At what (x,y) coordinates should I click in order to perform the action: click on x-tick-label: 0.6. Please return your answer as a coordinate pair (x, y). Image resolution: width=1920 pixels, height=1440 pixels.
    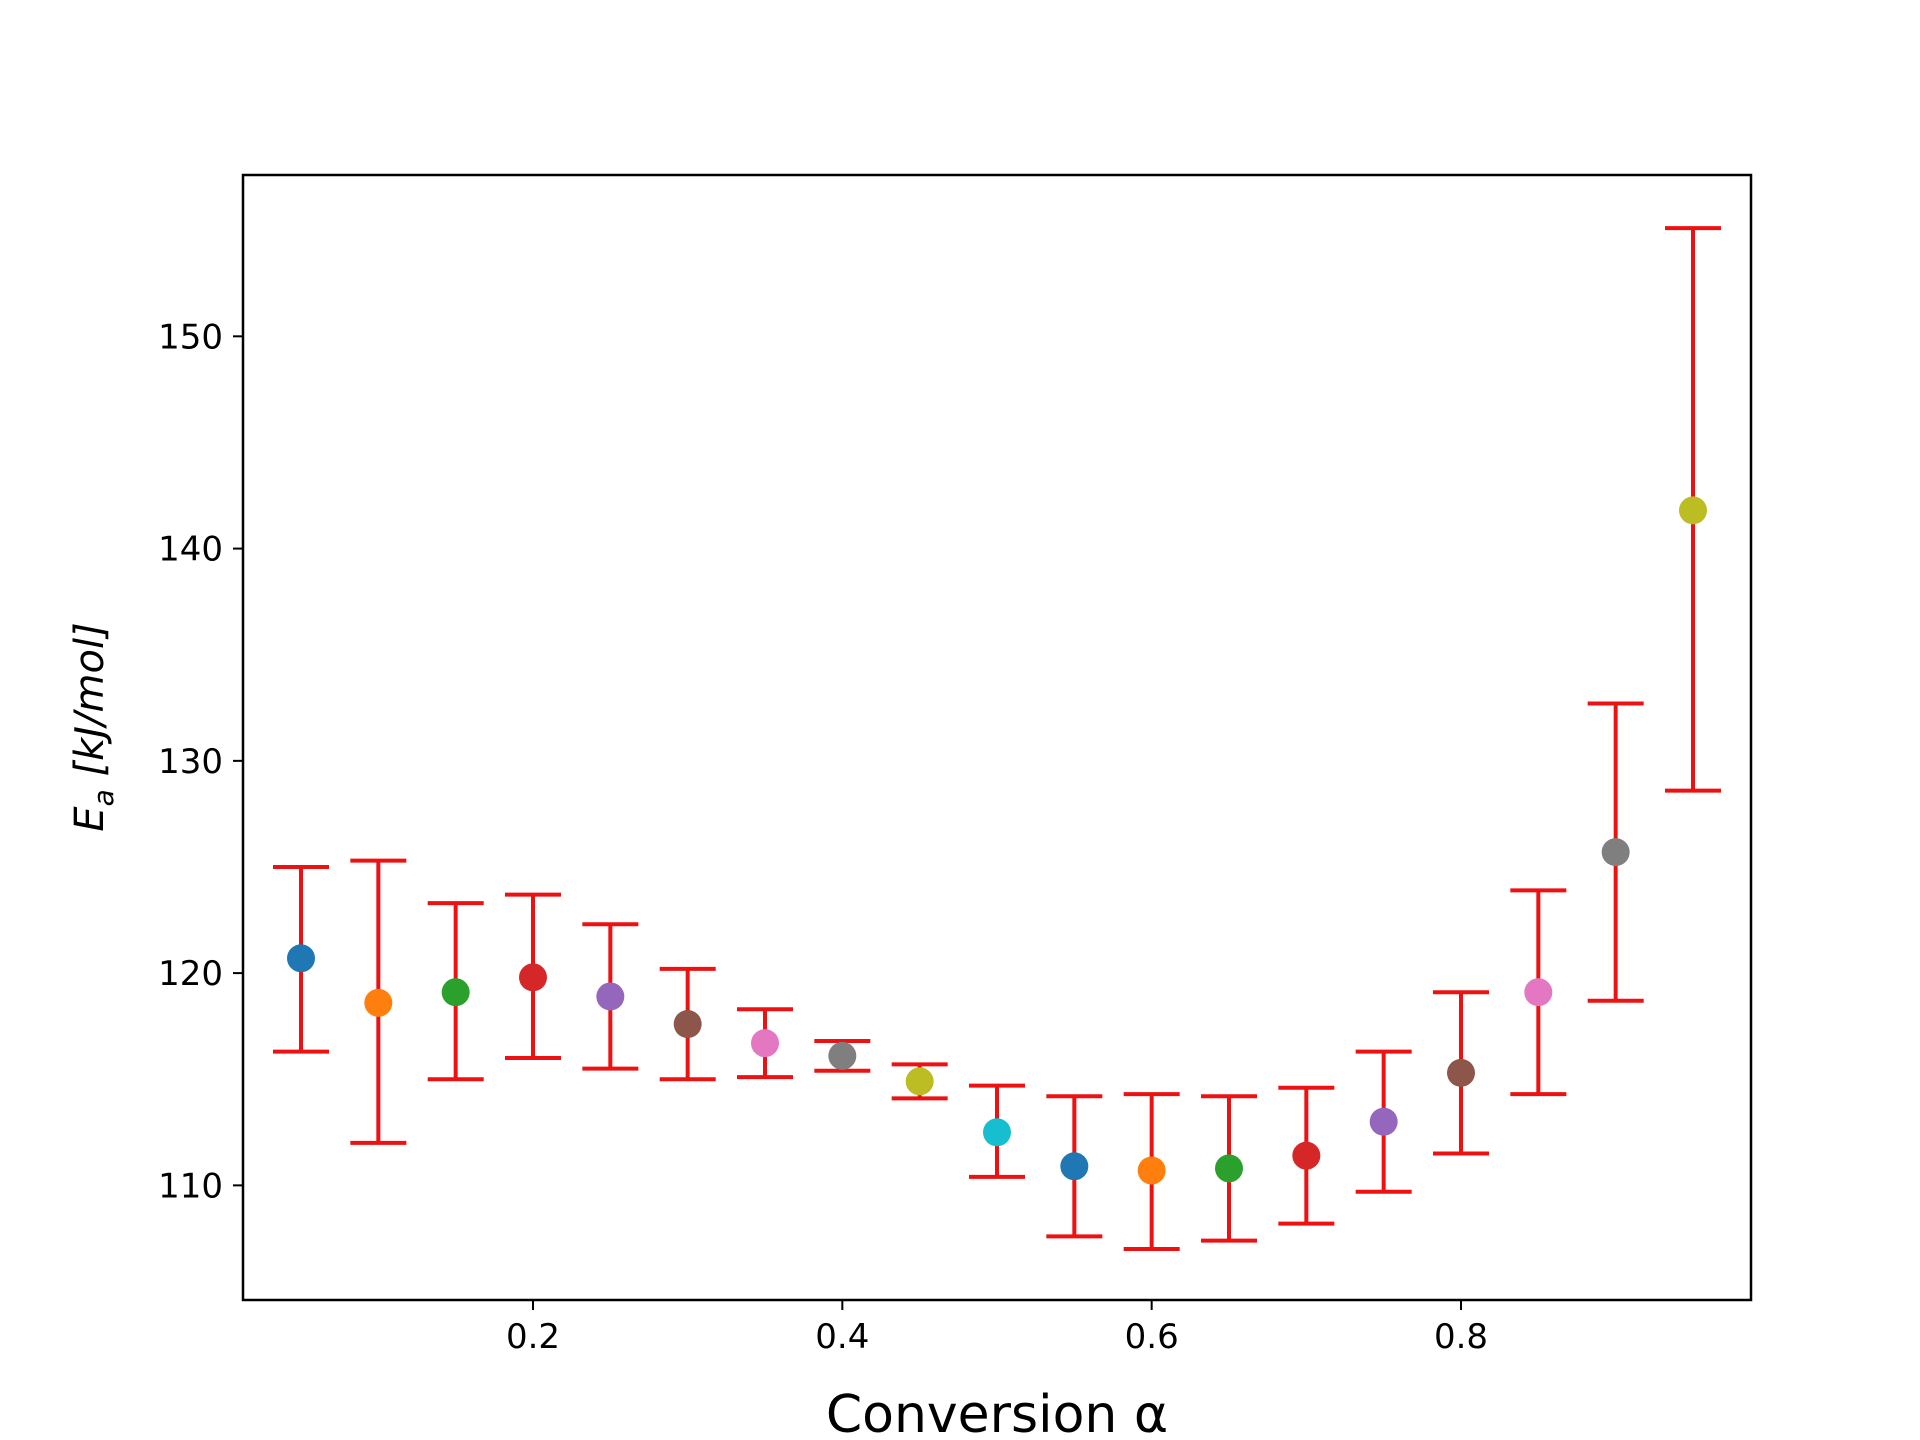
    Looking at the image, I should click on (1152, 1337).